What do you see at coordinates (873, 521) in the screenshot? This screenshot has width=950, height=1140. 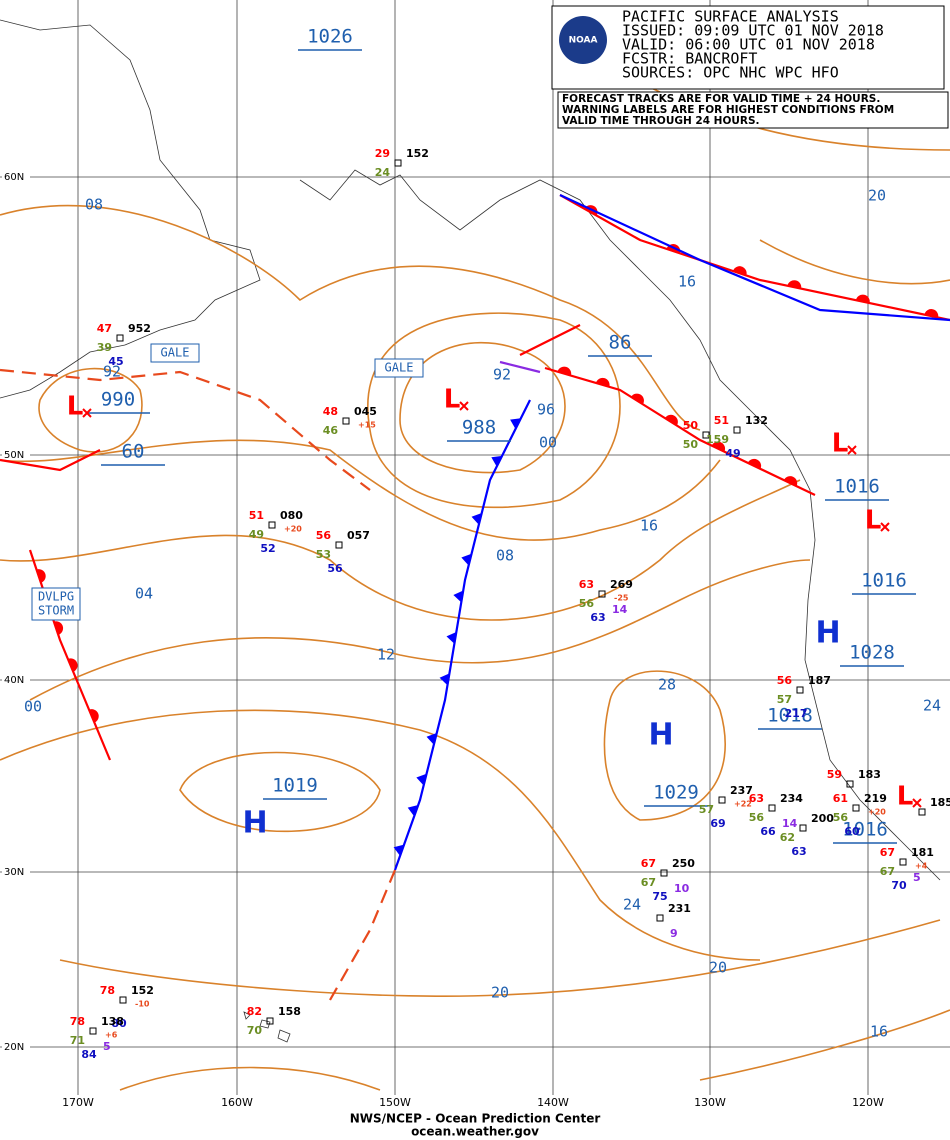 I see `low-center: L` at bounding box center [873, 521].